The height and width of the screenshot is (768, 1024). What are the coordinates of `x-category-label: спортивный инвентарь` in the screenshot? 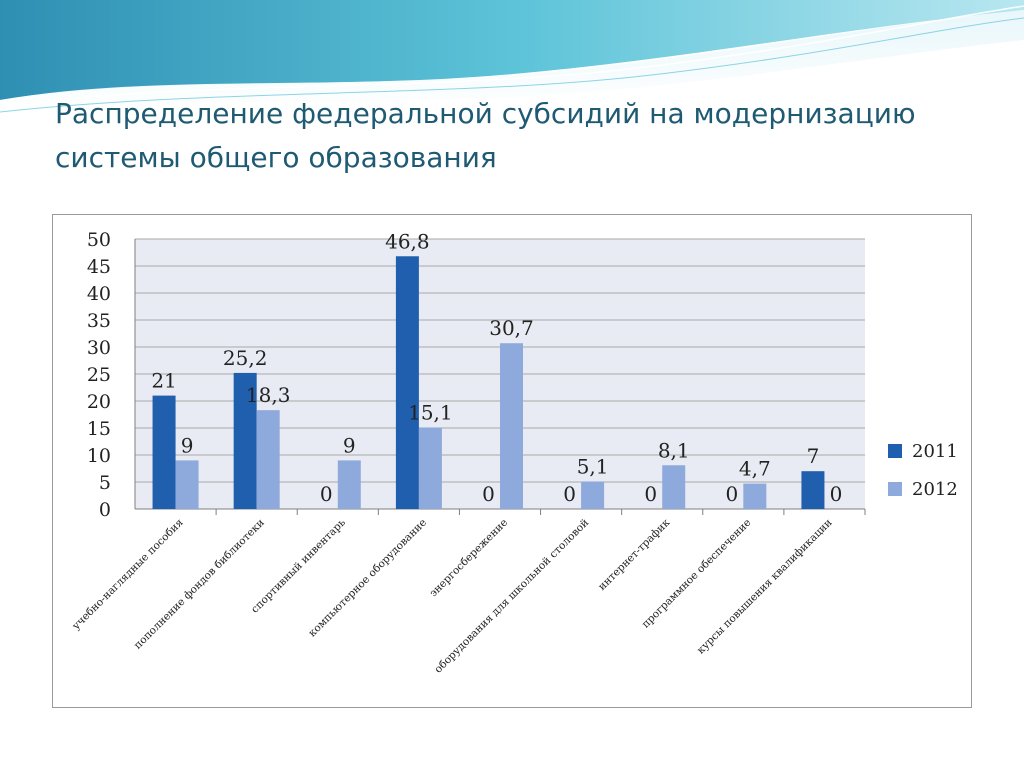 It's located at (298, 565).